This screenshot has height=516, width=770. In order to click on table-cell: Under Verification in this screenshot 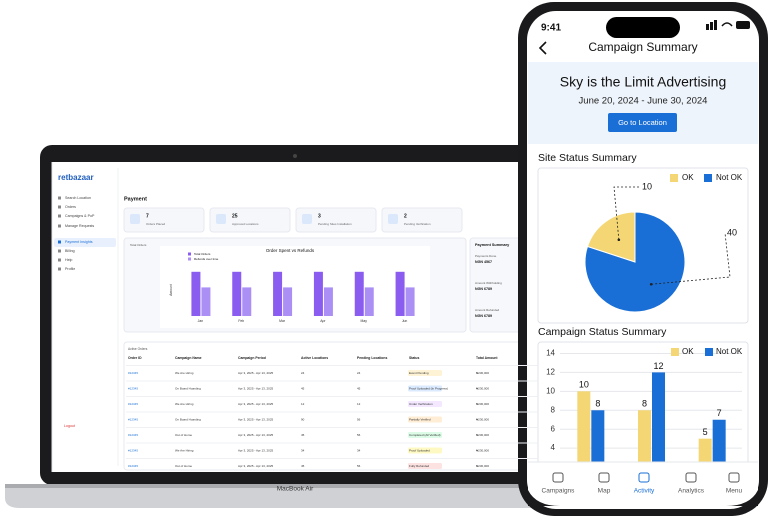, I will do `click(421, 404)`.